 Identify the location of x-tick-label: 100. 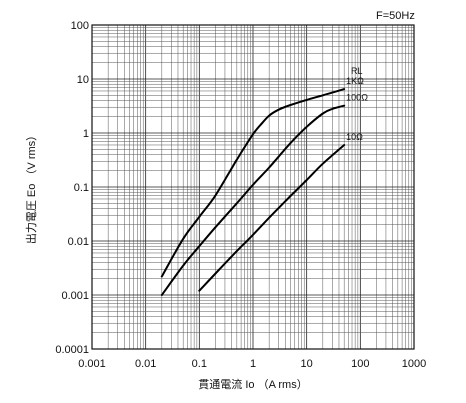
(360, 364).